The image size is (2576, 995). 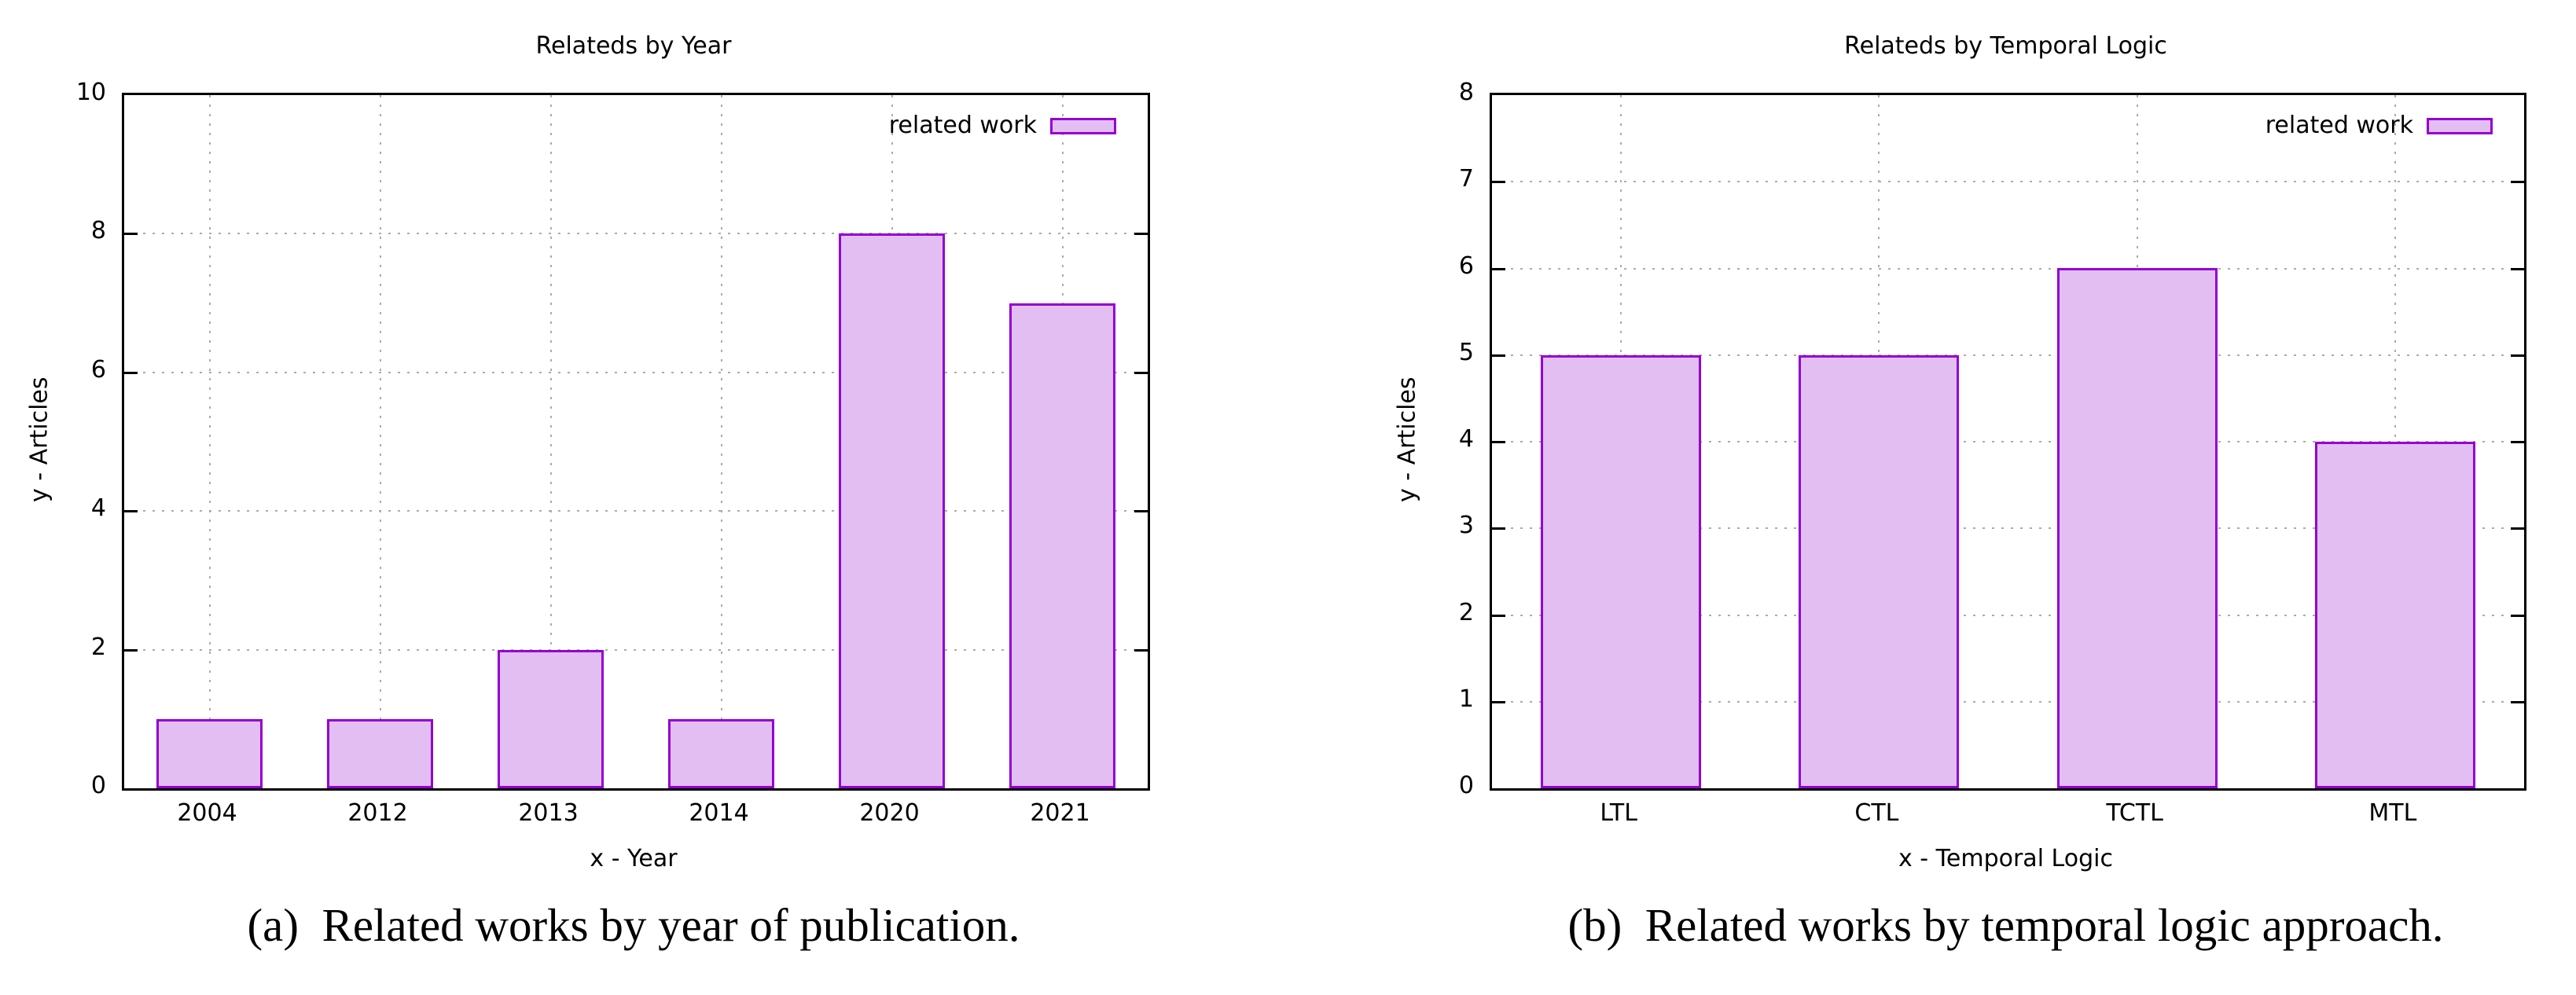 I want to click on x-axis-label: x - Year, so click(x=634, y=859).